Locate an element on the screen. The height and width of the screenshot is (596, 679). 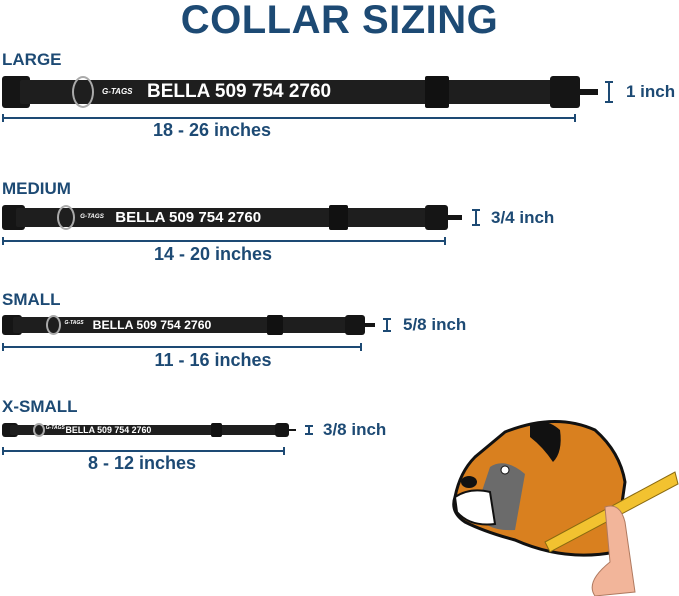
page-title: COLLAR SIZING is located at coordinates (339, 21).